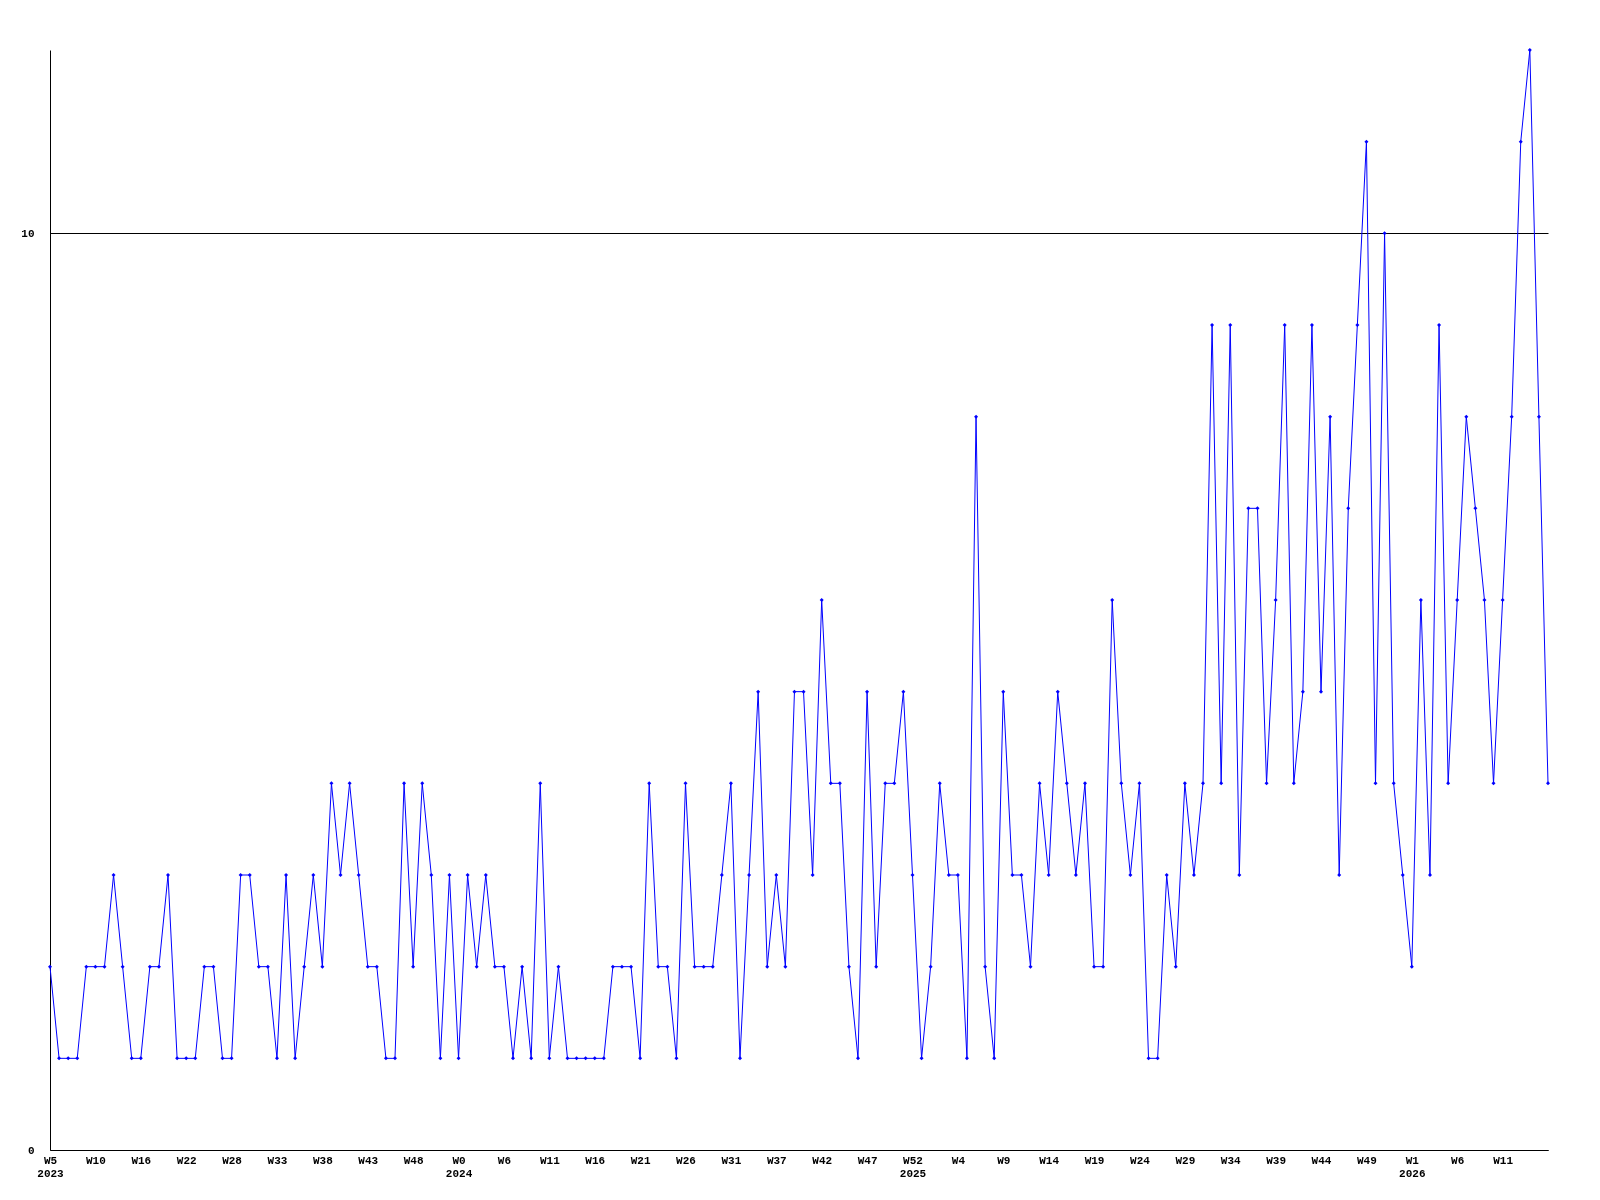  Describe the element at coordinates (1276, 1160) in the screenshot. I see `x-tick-label: W39` at that location.